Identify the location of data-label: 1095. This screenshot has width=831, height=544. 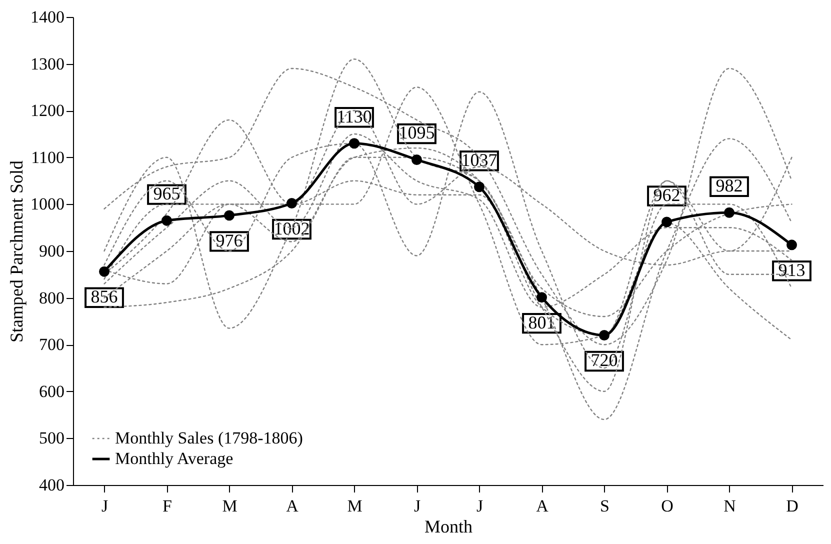
(416, 132).